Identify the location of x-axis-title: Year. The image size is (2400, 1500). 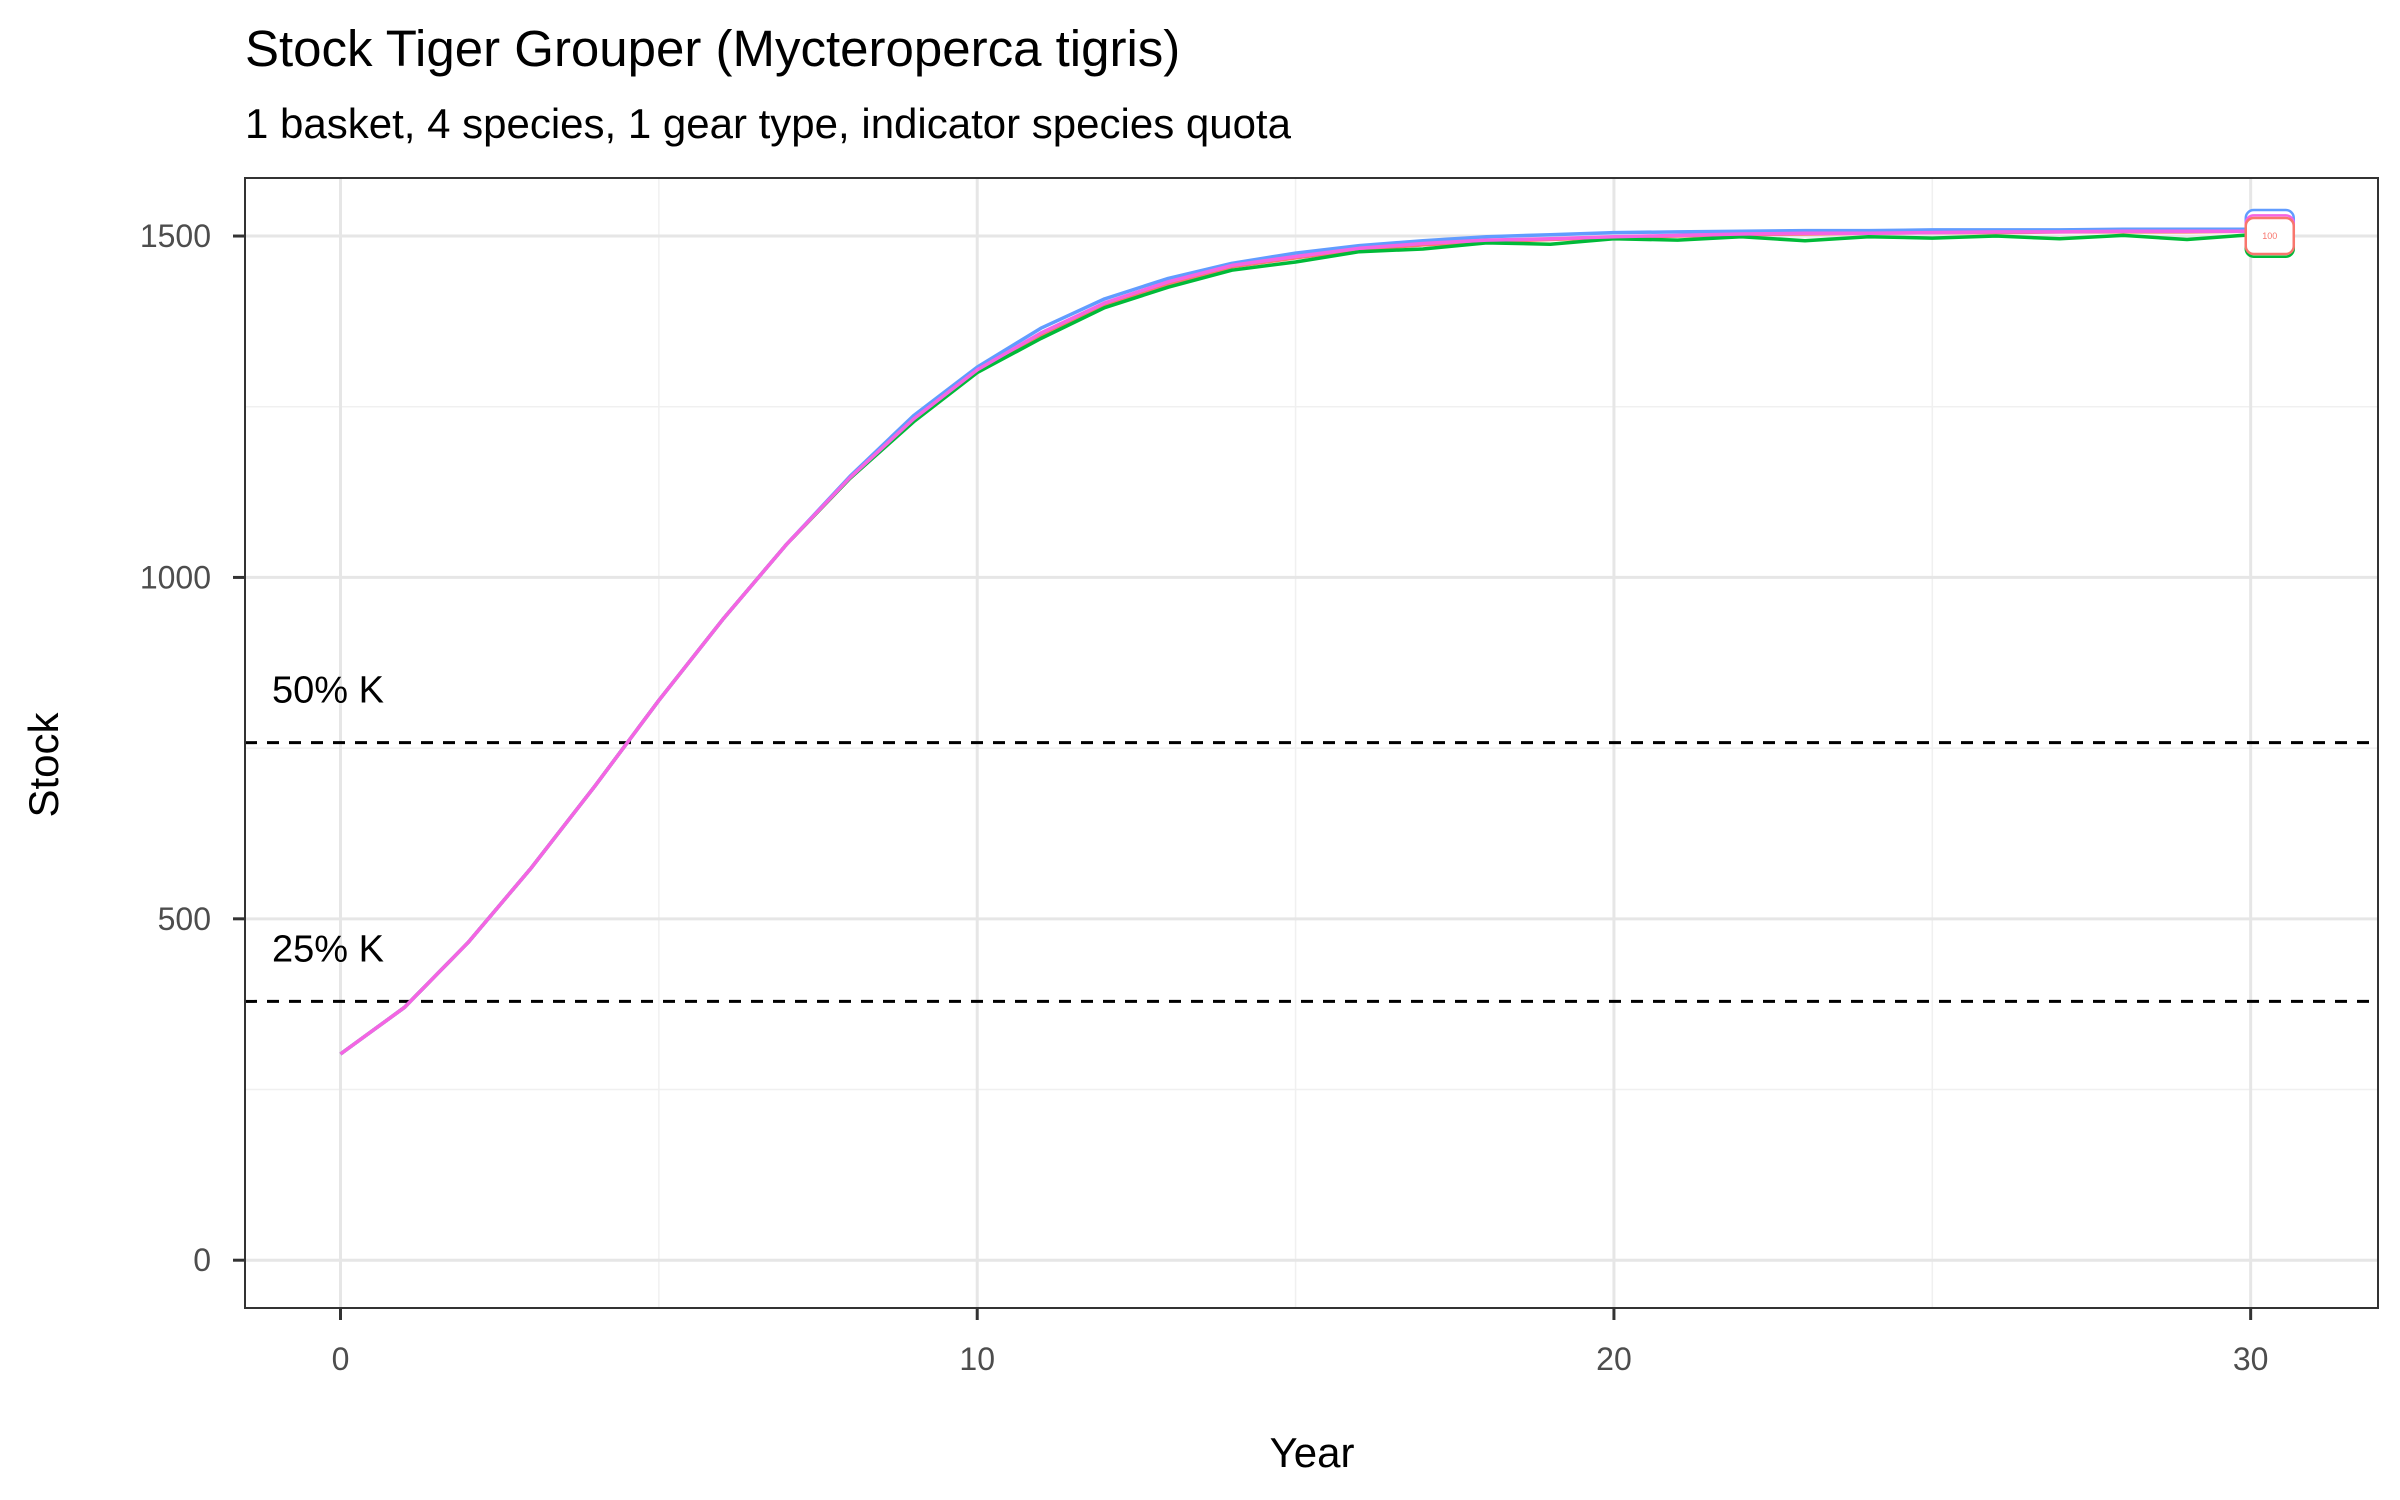
(1312, 1452).